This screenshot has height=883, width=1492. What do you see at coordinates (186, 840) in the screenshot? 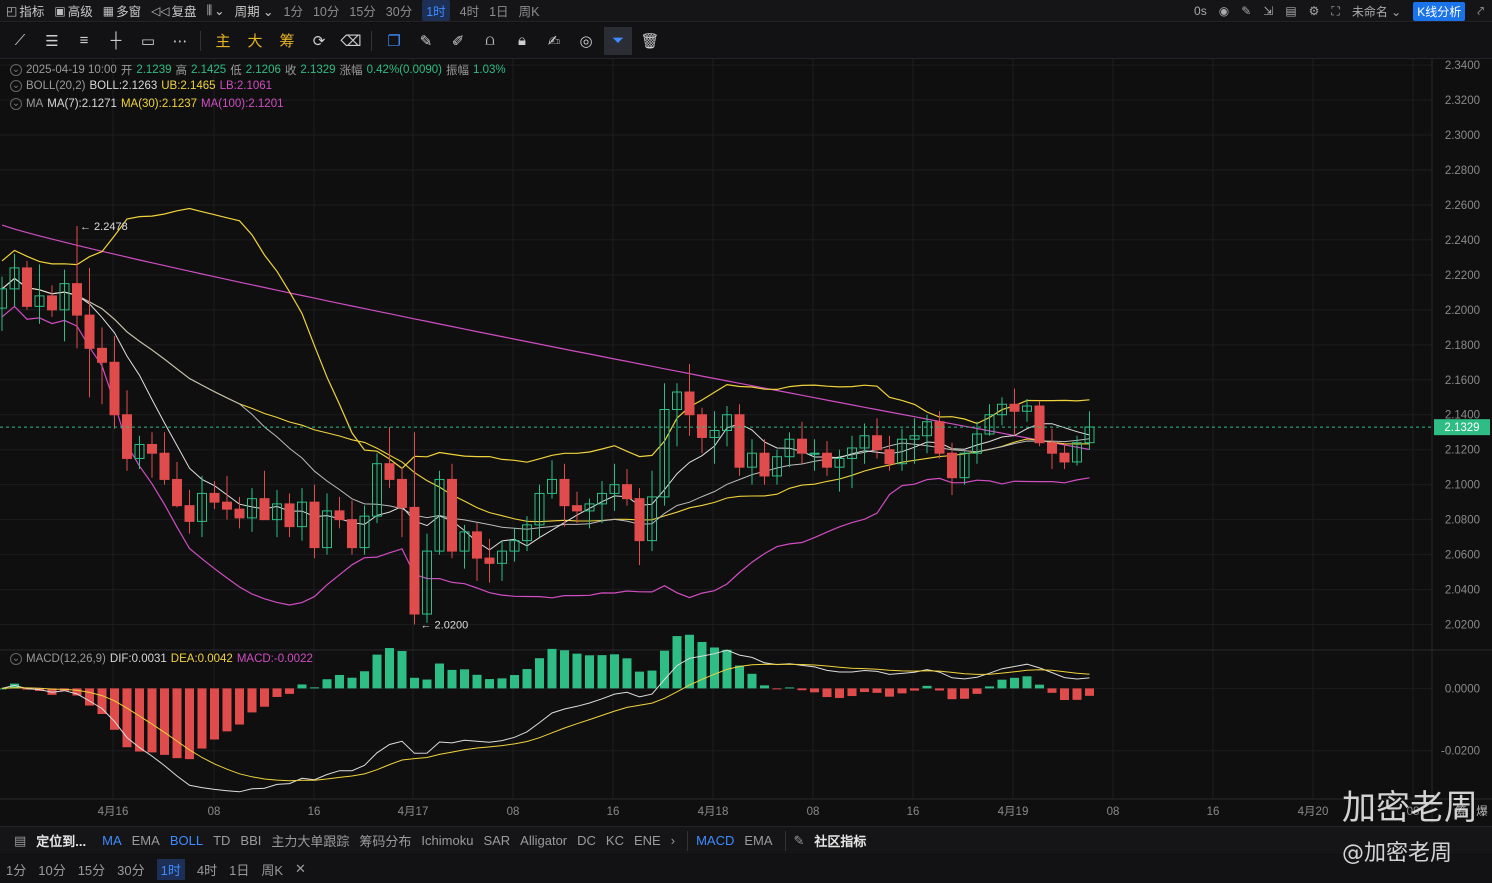
I see `indicator-tab-2: BOLL` at bounding box center [186, 840].